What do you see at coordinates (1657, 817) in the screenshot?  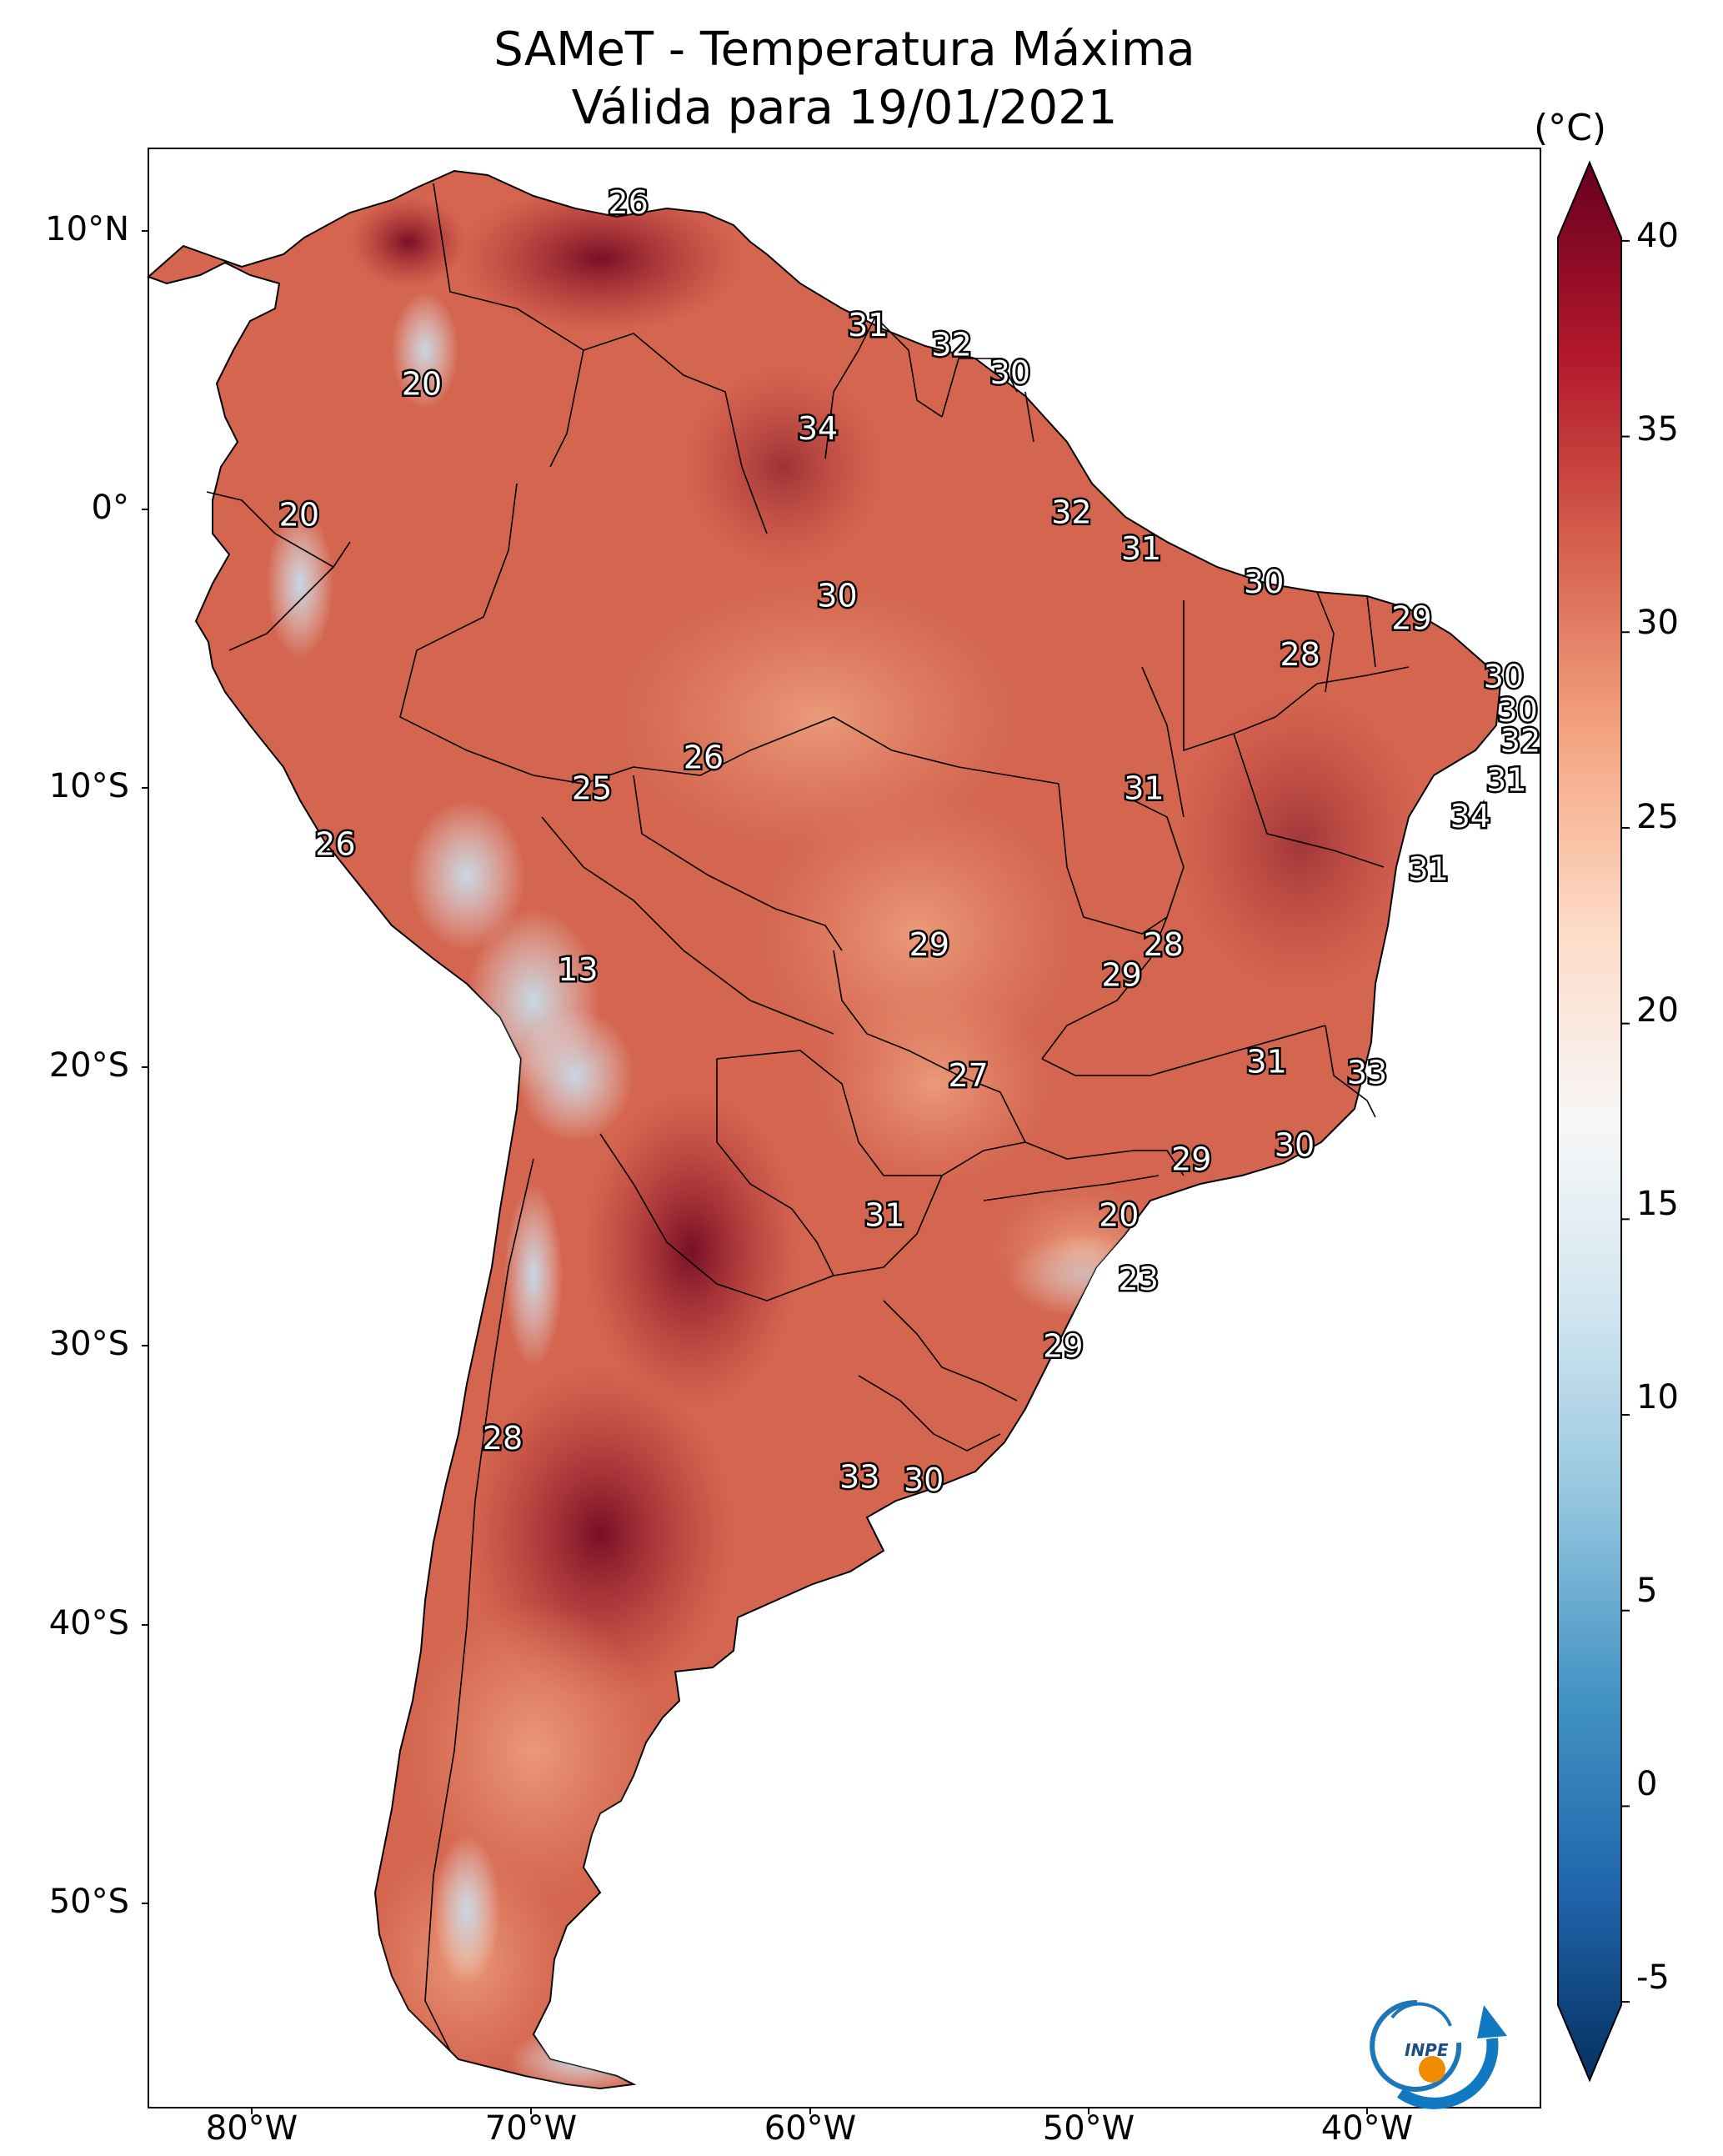 I see `colorbar-tick-label: 25` at bounding box center [1657, 817].